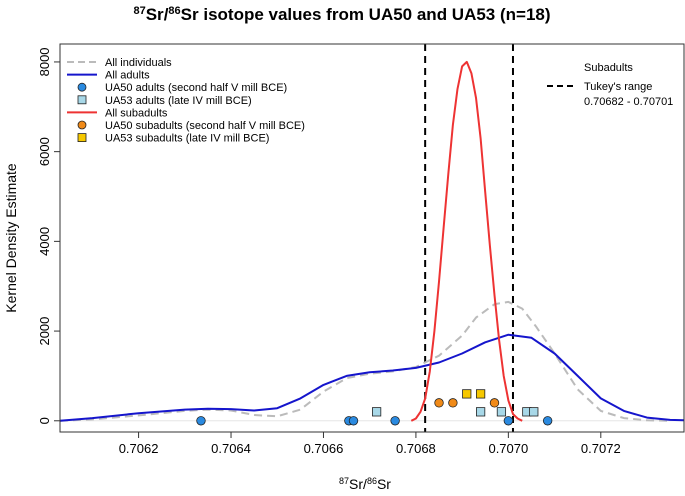  Describe the element at coordinates (365, 484) in the screenshot. I see `x-axis-label: 87Sr/86Sr` at that location.